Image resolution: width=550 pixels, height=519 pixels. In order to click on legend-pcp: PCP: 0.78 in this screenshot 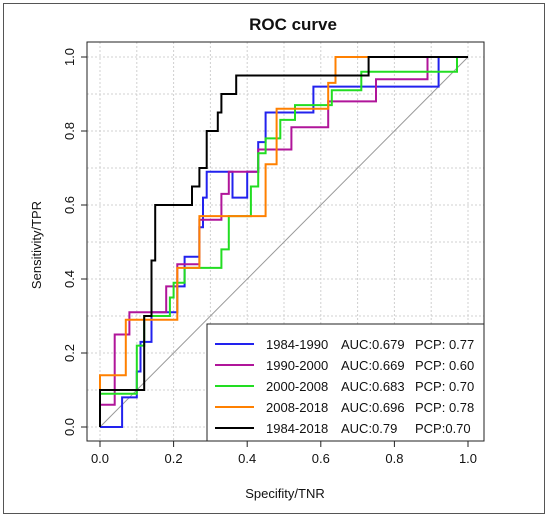, I will do `click(444, 407)`.